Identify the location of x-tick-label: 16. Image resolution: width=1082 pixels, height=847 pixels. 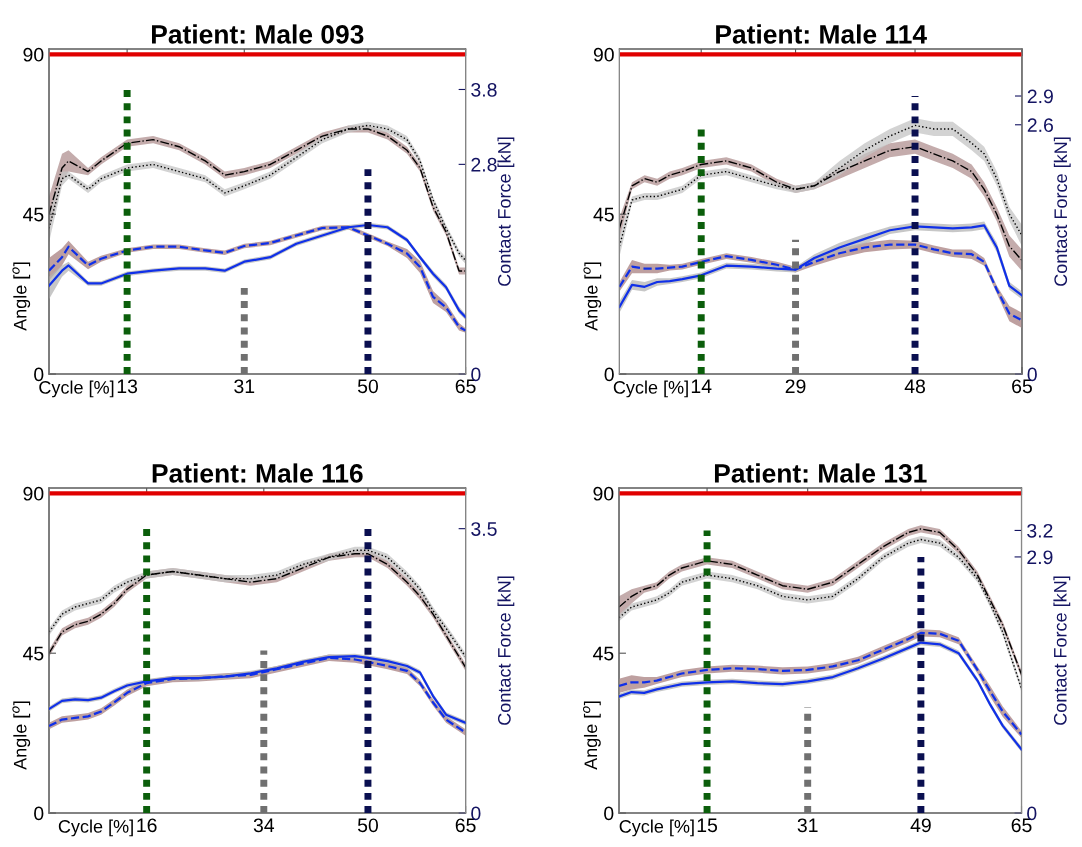
(147, 825).